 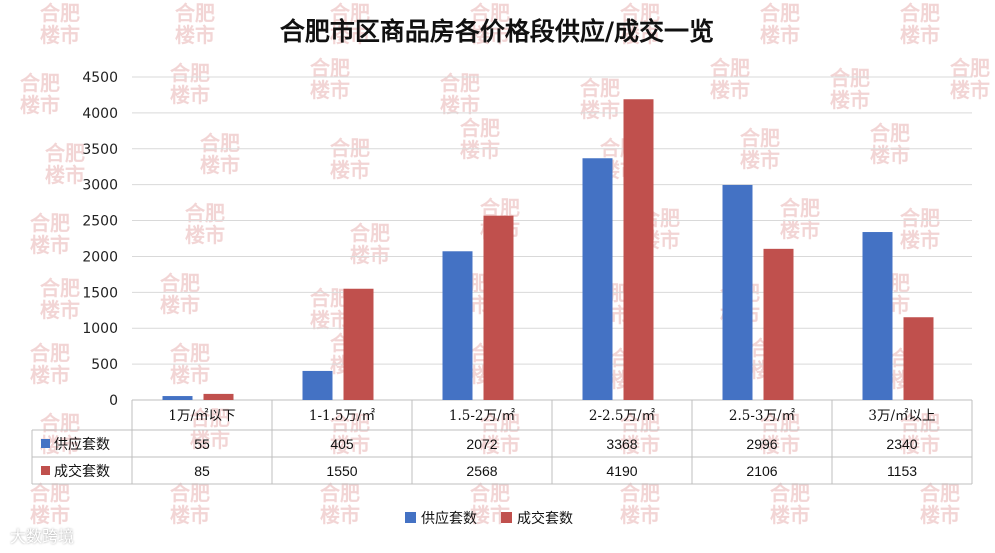 I want to click on y-tick-label: 2000, so click(x=100, y=257).